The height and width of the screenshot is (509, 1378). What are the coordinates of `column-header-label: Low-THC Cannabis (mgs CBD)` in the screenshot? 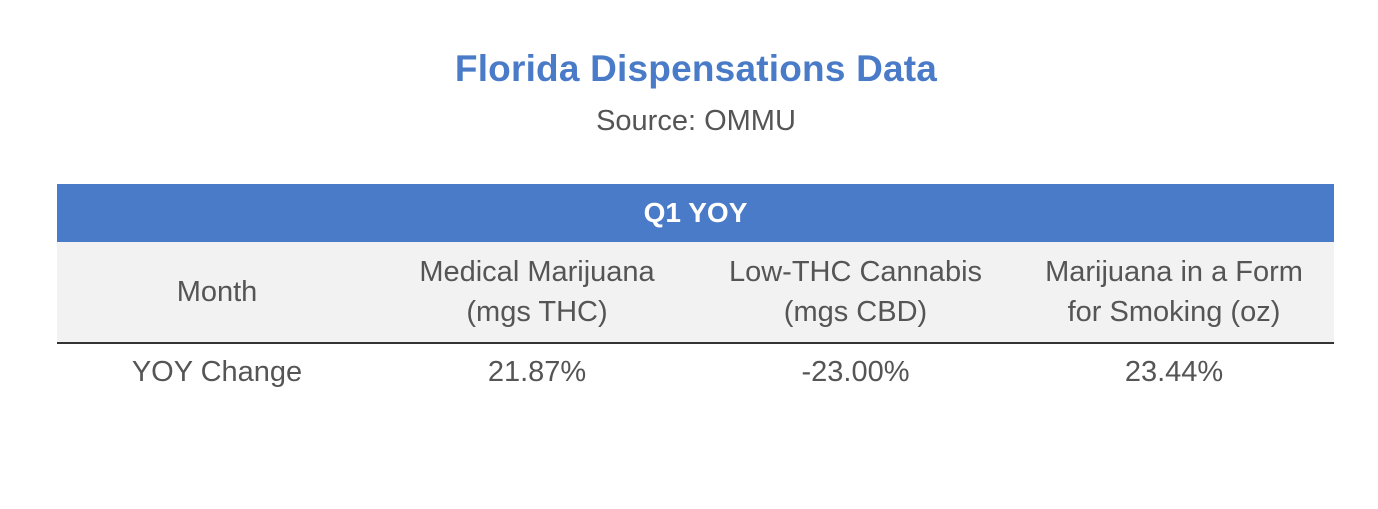 It's located at (855, 292).